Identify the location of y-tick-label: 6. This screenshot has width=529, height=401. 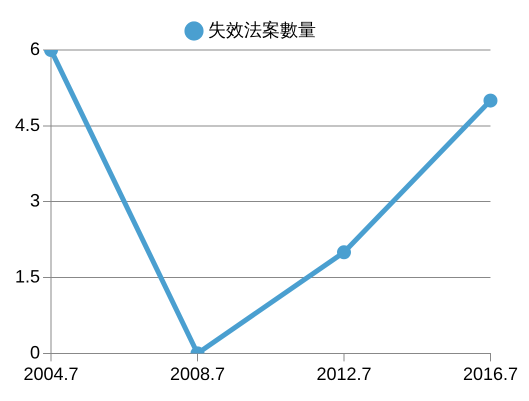
(35, 48).